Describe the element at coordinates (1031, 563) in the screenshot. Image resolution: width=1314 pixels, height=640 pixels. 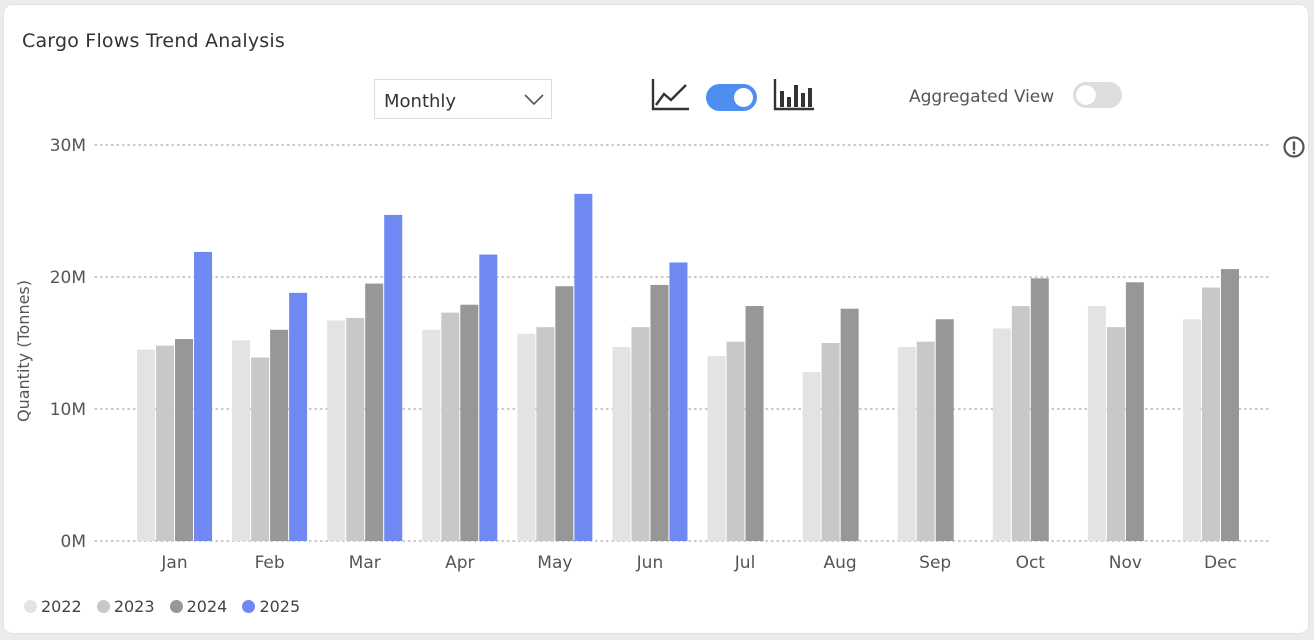
I see `x-tick-label: Oct` at that location.